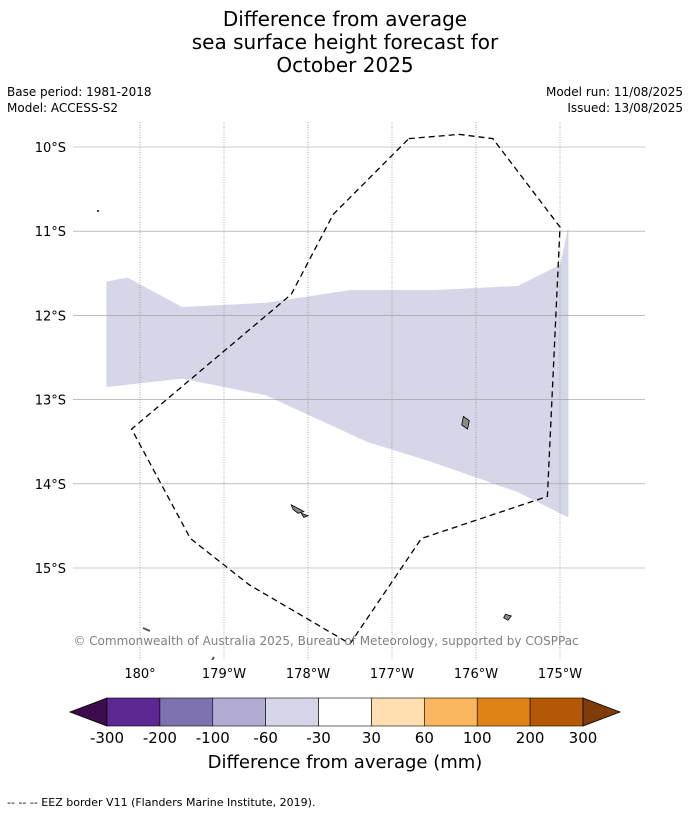  I want to click on island-southeast, so click(507, 617).